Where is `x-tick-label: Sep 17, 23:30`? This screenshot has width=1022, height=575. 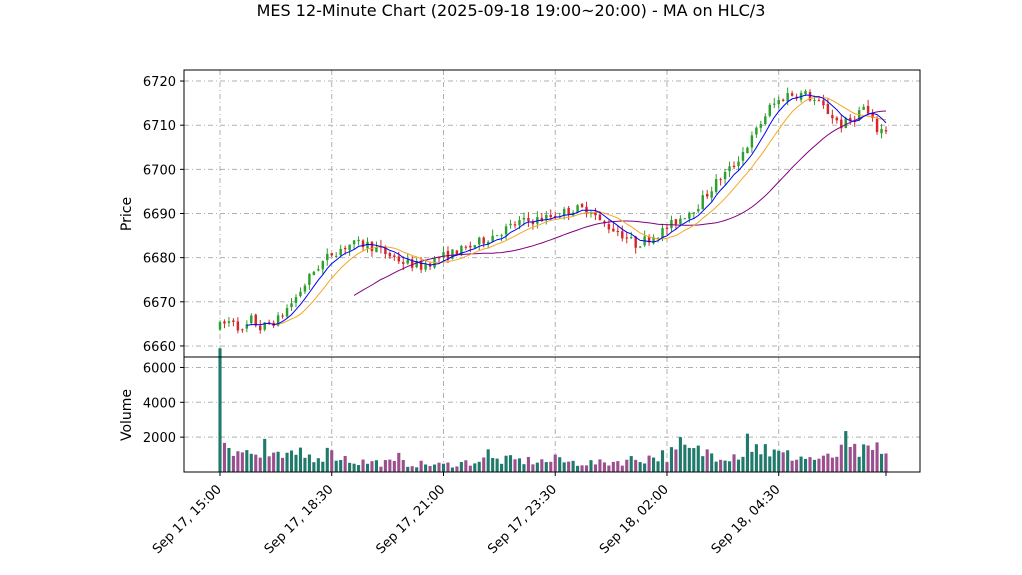
x-tick-label: Sep 17, 23:30 is located at coordinates (522, 519).